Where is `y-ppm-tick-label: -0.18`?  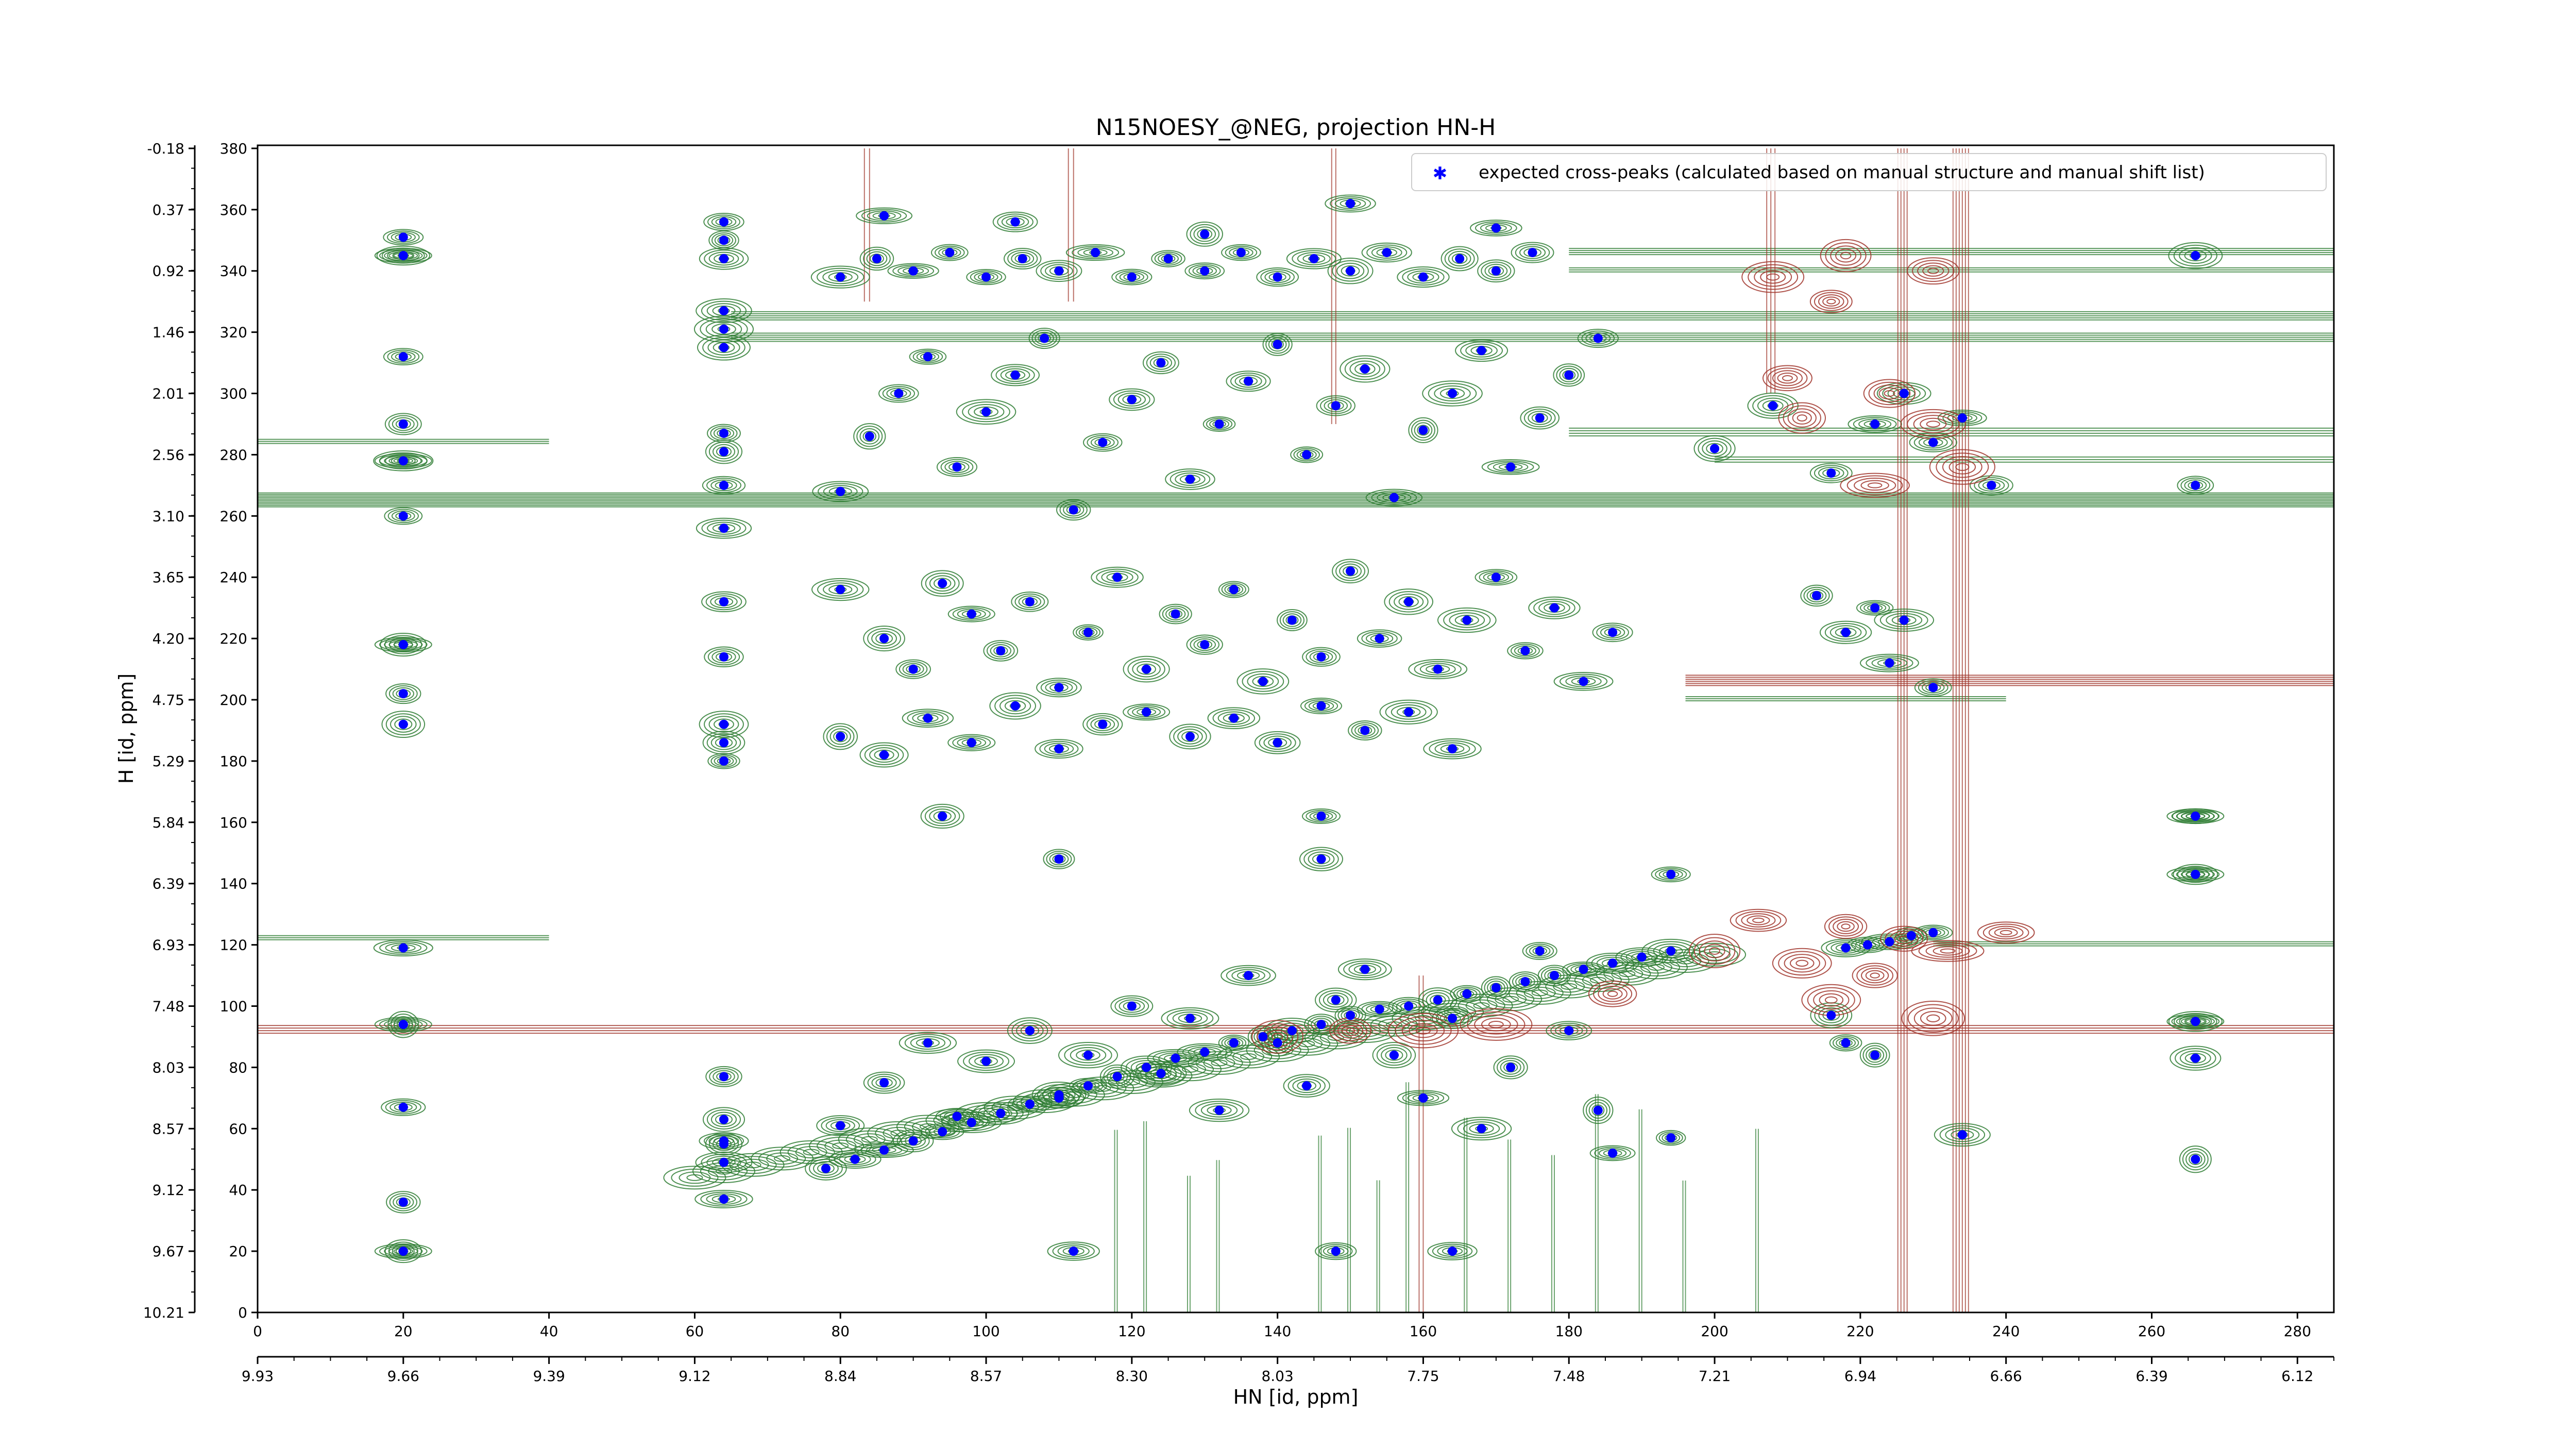 y-ppm-tick-label: -0.18 is located at coordinates (165, 148).